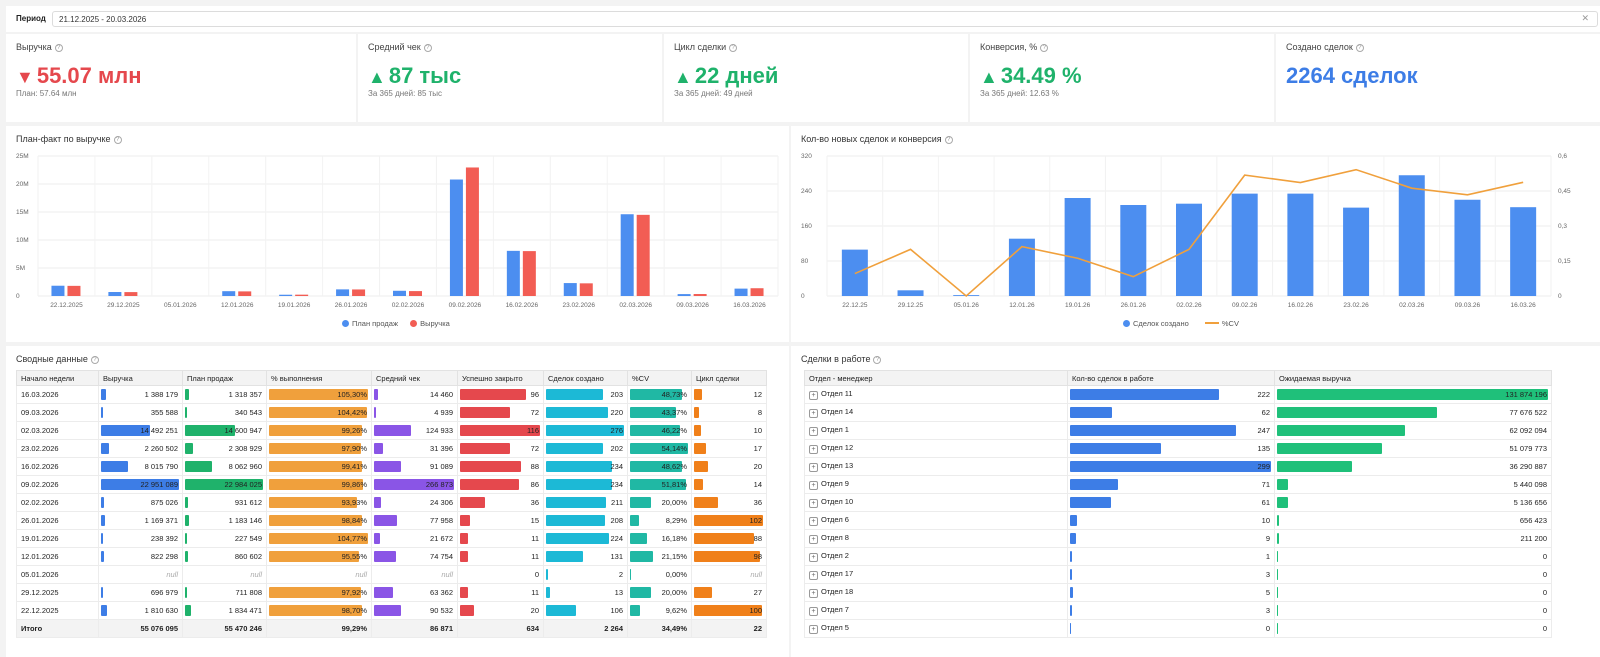 The width and height of the screenshot is (1600, 657). What do you see at coordinates (729, 412) in the screenshot?
I see `value-cell: 8` at bounding box center [729, 412].